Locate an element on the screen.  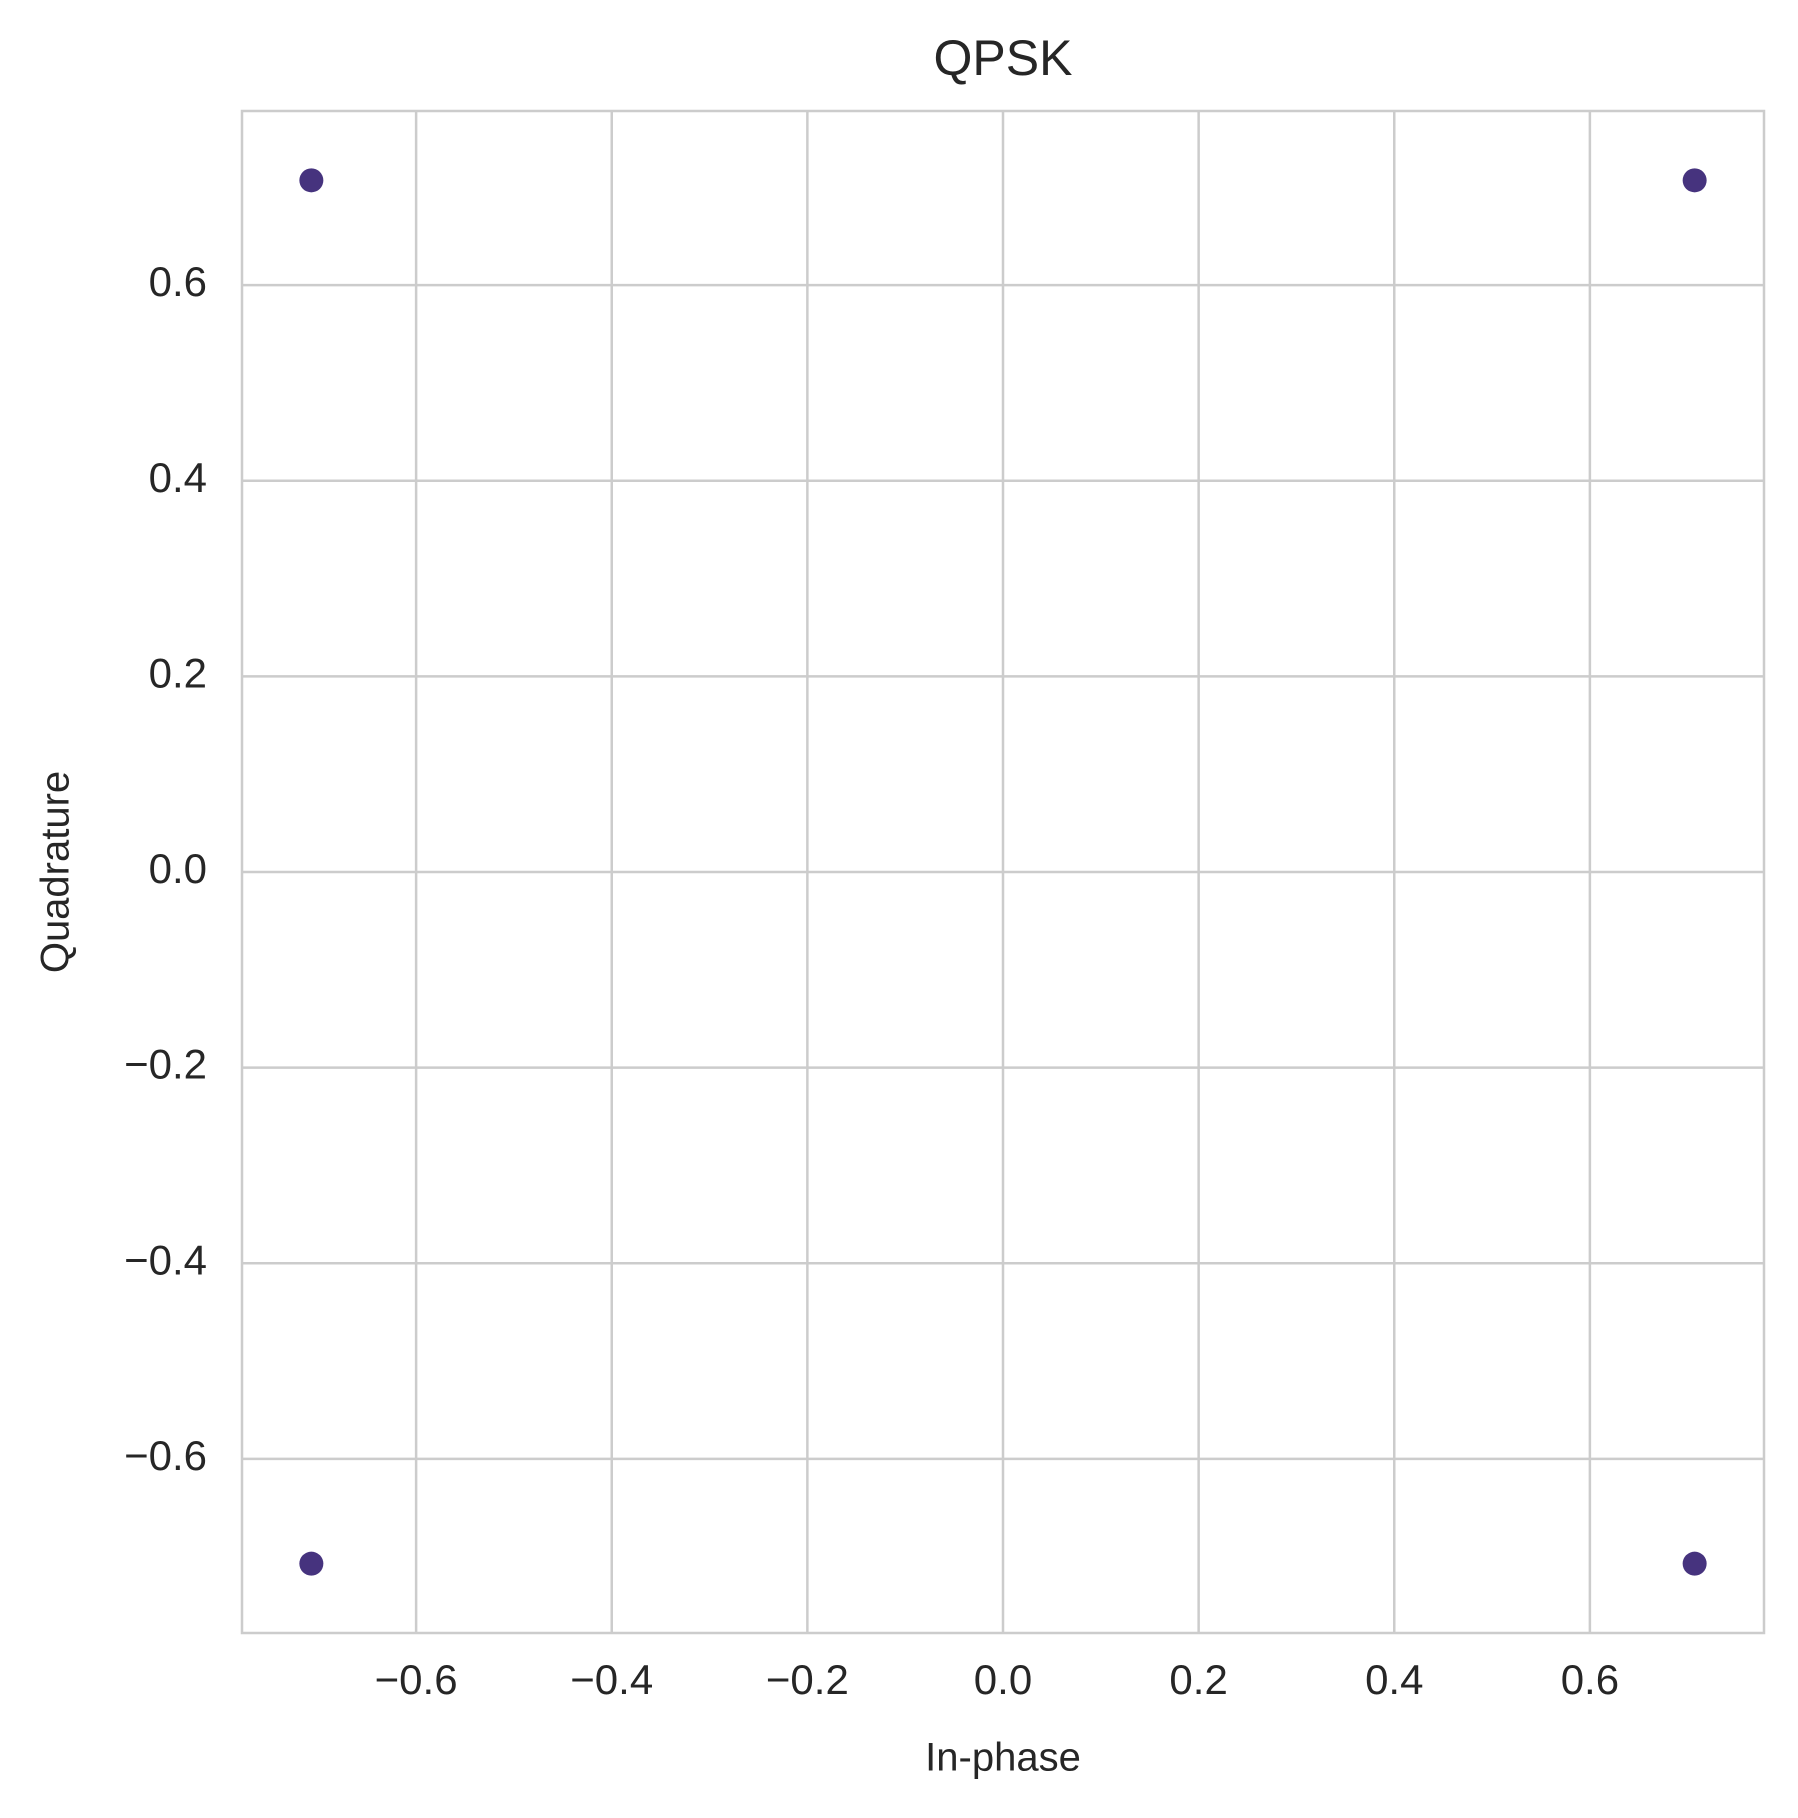
y-tick-label: −0.2 is located at coordinates (165, 1064).